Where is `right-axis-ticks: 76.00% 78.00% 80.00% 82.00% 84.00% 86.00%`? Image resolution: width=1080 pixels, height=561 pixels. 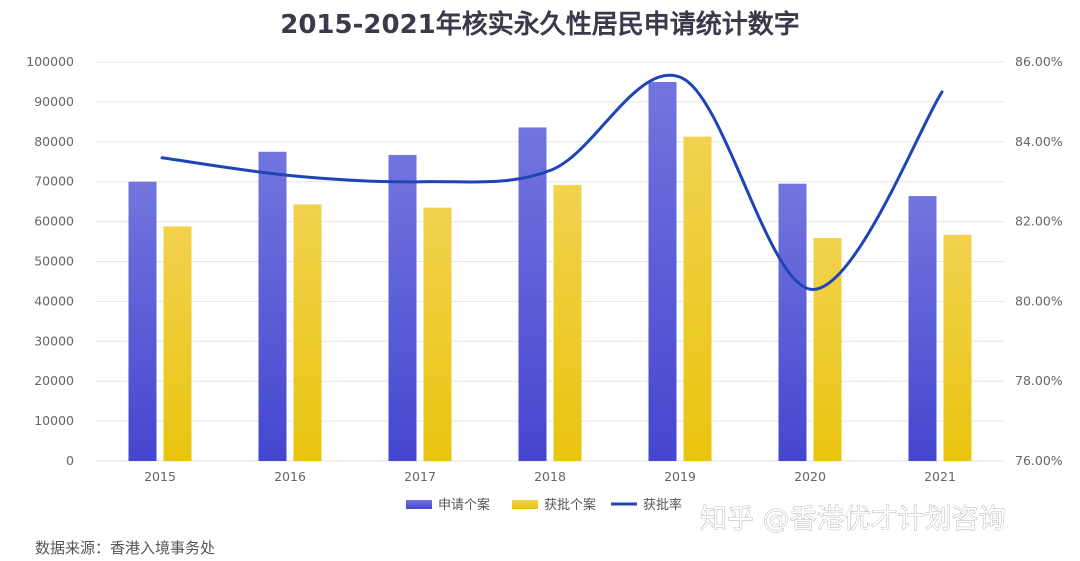
right-axis-ticks: 76.00% 78.00% 80.00% 82.00% 84.00% 86.00% is located at coordinates (1039, 261).